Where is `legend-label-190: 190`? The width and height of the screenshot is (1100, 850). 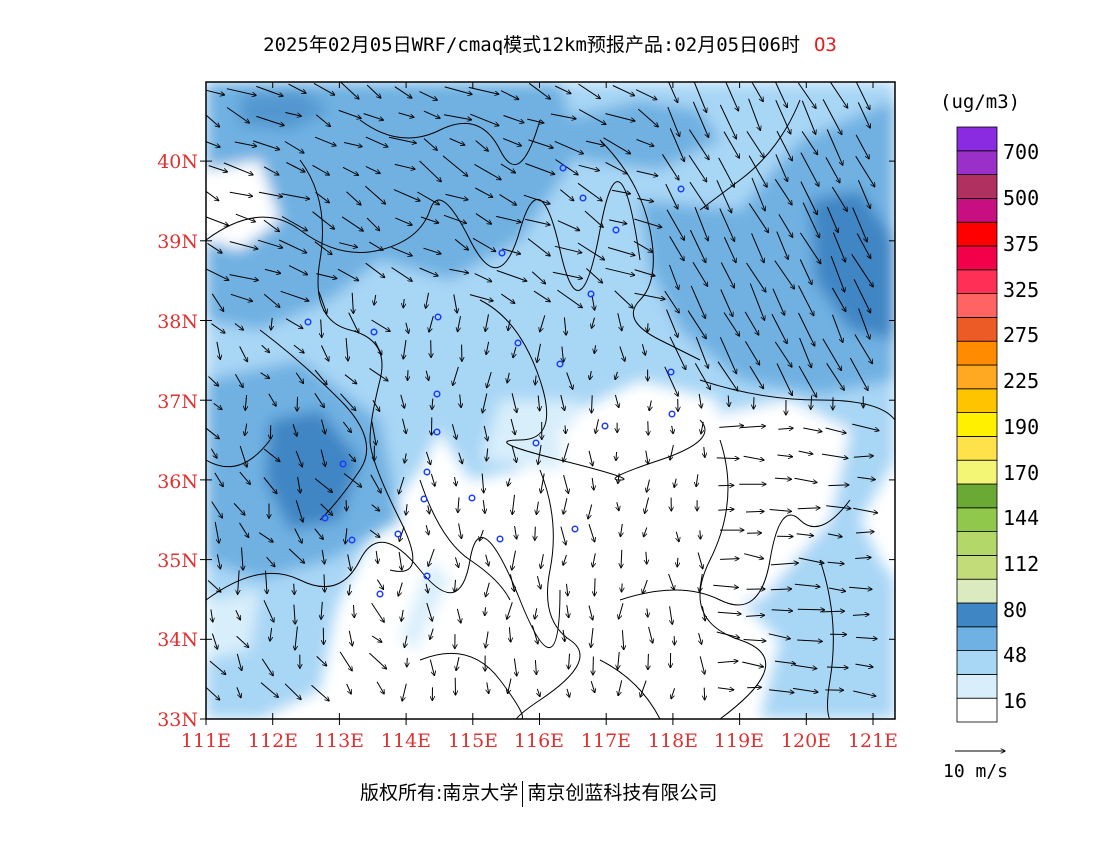
legend-label-190: 190 is located at coordinates (1021, 427).